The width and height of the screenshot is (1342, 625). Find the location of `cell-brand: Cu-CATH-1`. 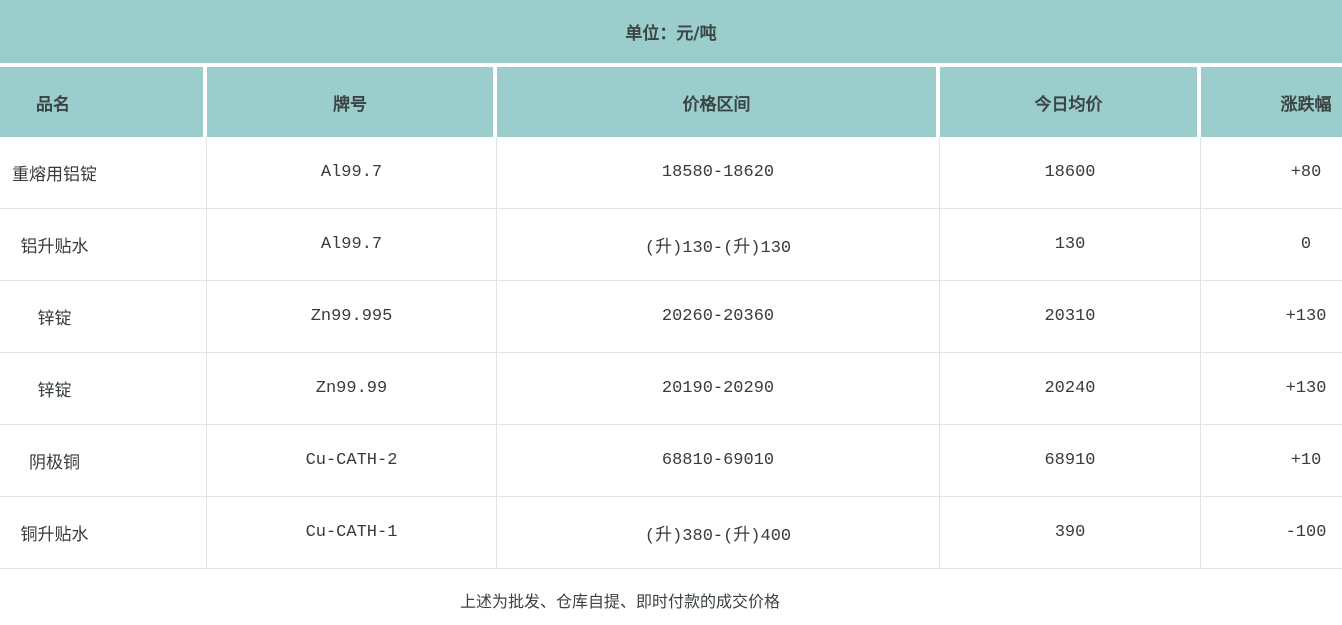

cell-brand: Cu-CATH-1 is located at coordinates (352, 532).